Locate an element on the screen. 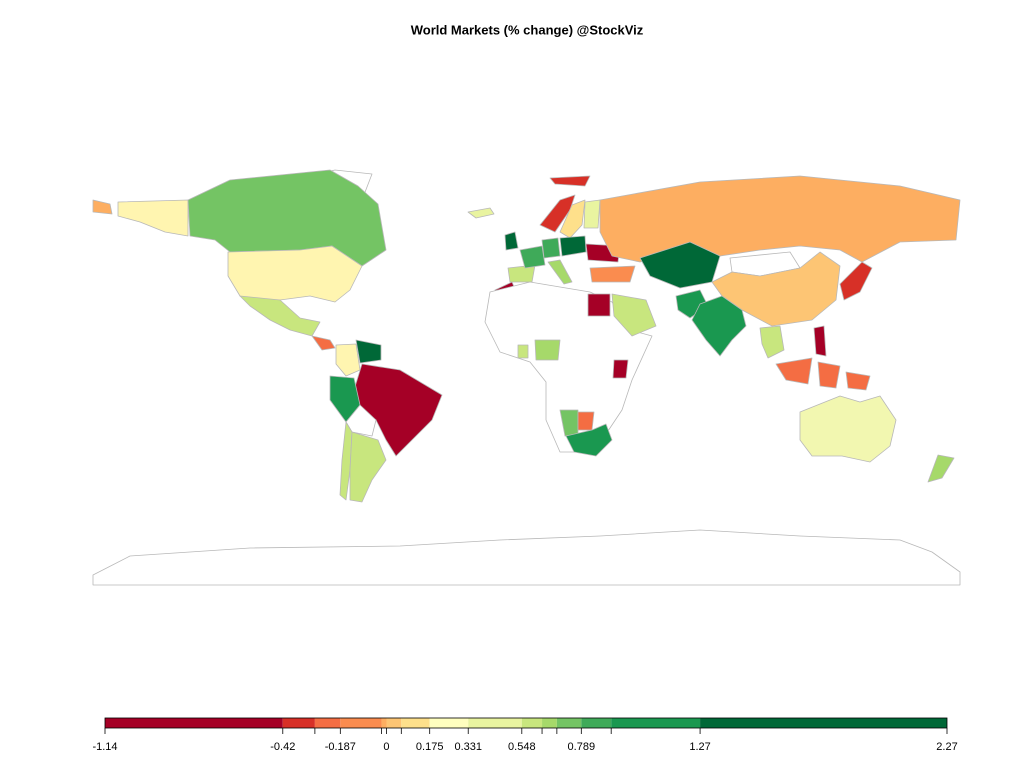 The height and width of the screenshot is (768, 1024). papua is located at coordinates (858, 381).